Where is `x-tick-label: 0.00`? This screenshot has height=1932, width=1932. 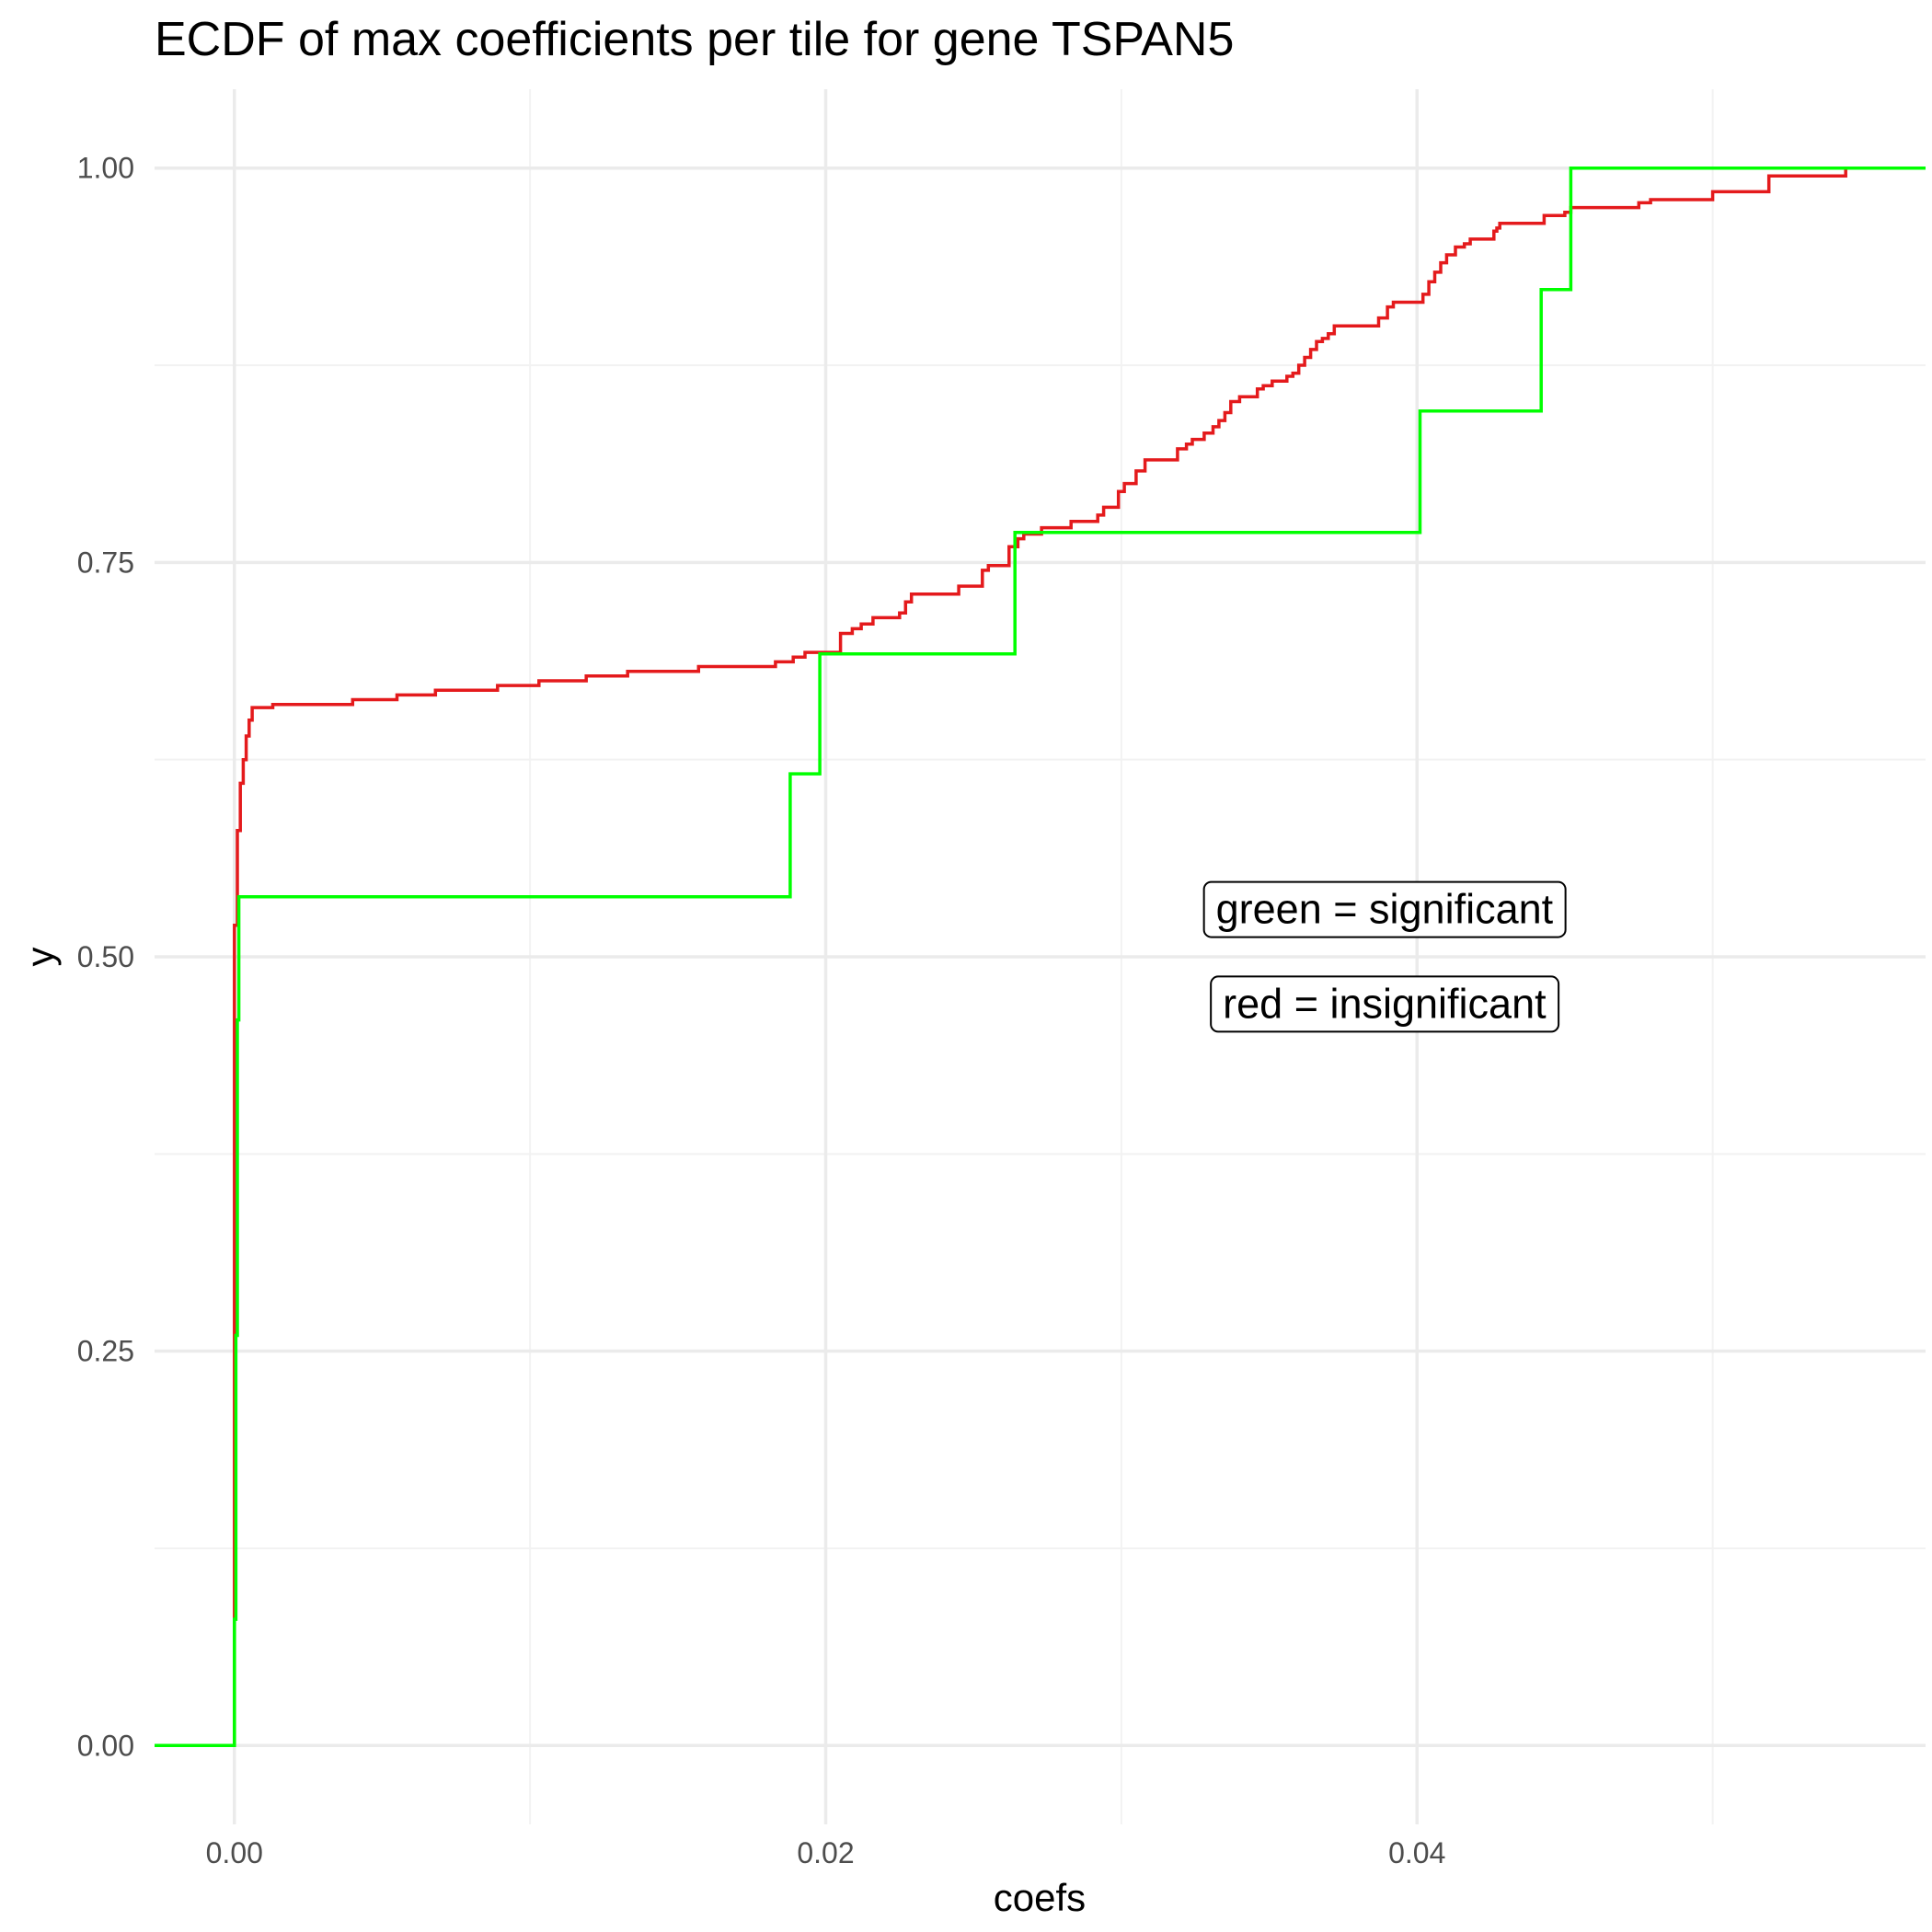
x-tick-label: 0.00 is located at coordinates (234, 1852).